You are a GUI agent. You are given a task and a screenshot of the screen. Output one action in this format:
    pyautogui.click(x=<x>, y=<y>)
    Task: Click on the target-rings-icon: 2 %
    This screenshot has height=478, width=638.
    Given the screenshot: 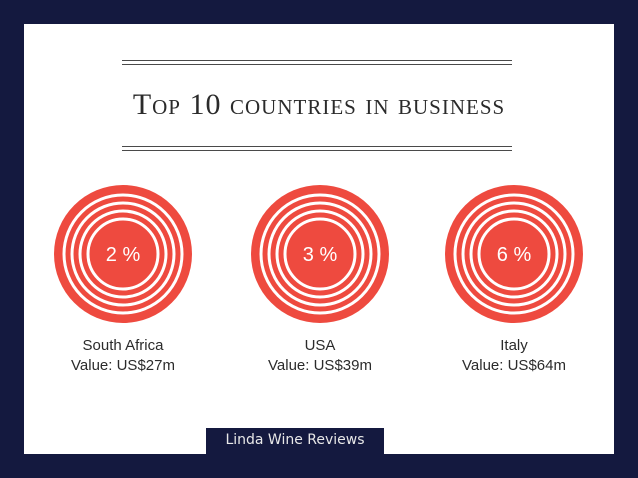 What is the action you would take?
    pyautogui.click(x=123, y=254)
    